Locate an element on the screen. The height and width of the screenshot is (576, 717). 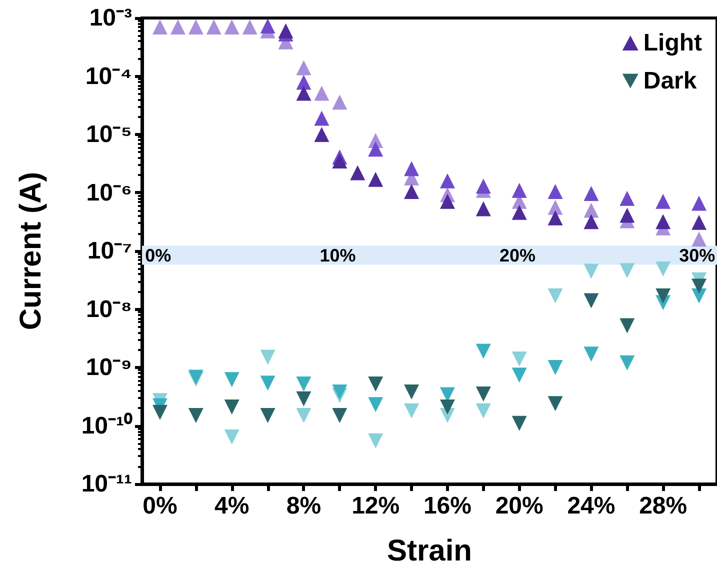
y-tick-label: 10⁻⁷ is located at coordinates (109, 251).